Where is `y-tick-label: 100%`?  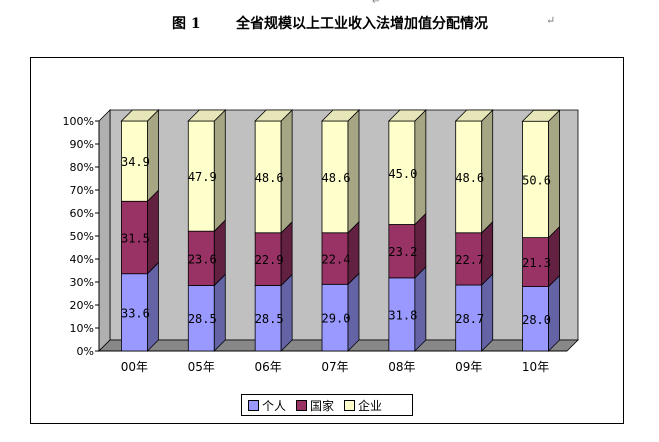 y-tick-label: 100% is located at coordinates (78, 121).